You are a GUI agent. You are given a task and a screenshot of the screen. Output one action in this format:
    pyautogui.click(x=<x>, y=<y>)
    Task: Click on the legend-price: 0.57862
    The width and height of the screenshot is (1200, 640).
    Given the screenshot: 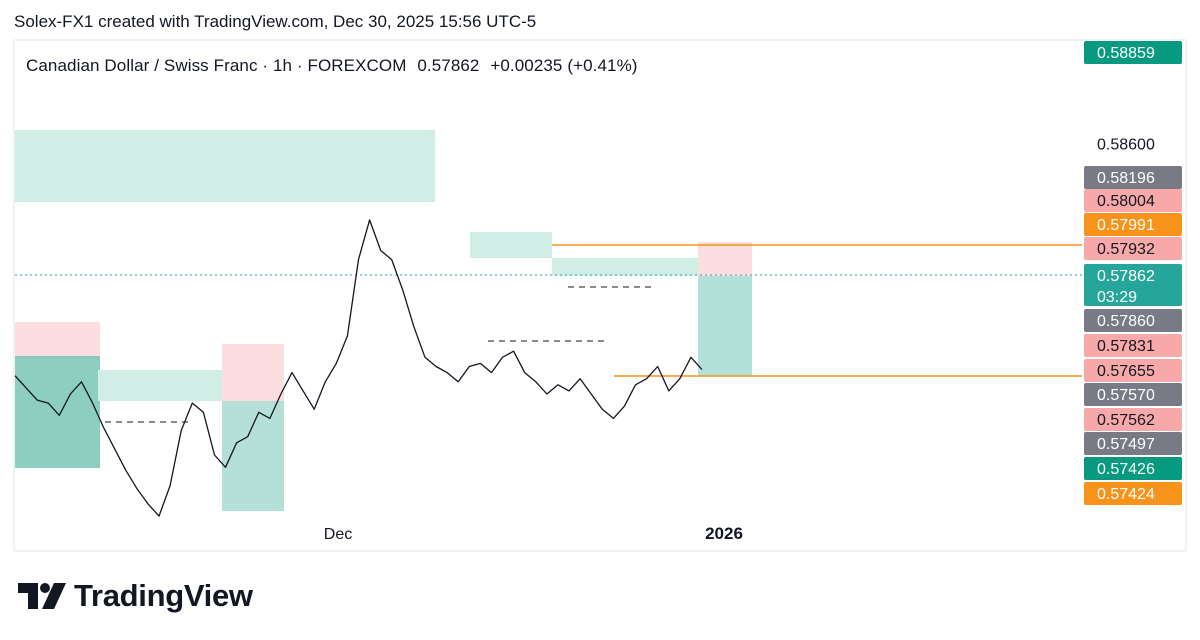 What is the action you would take?
    pyautogui.click(x=448, y=65)
    